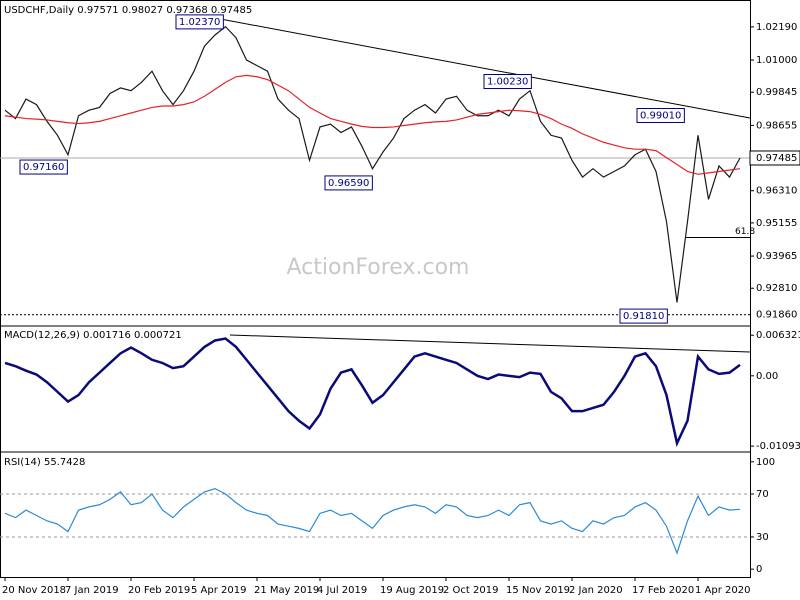 The image size is (800, 600). Describe the element at coordinates (218, 590) in the screenshot. I see `x-tick-label: 5 Apr 2019` at that location.